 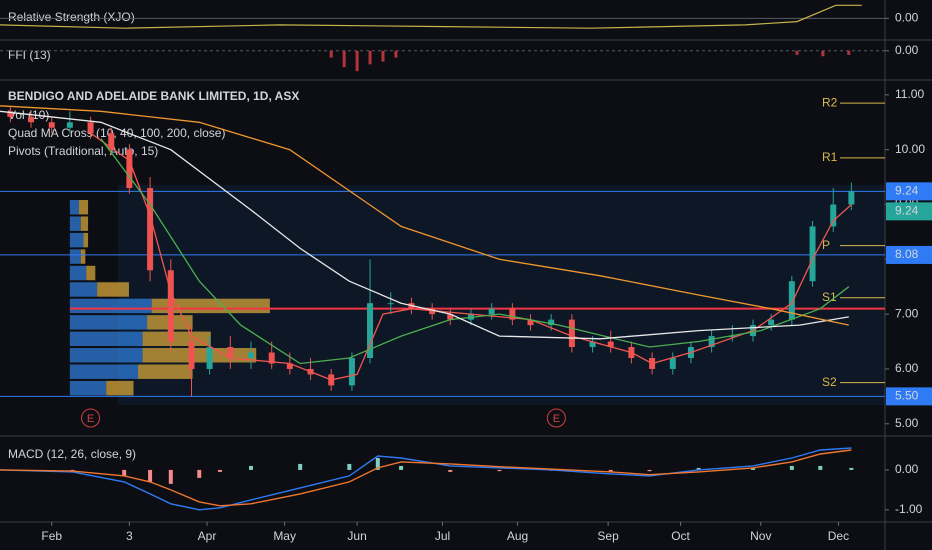 I want to click on x-tick-label: 3, so click(x=129, y=536).